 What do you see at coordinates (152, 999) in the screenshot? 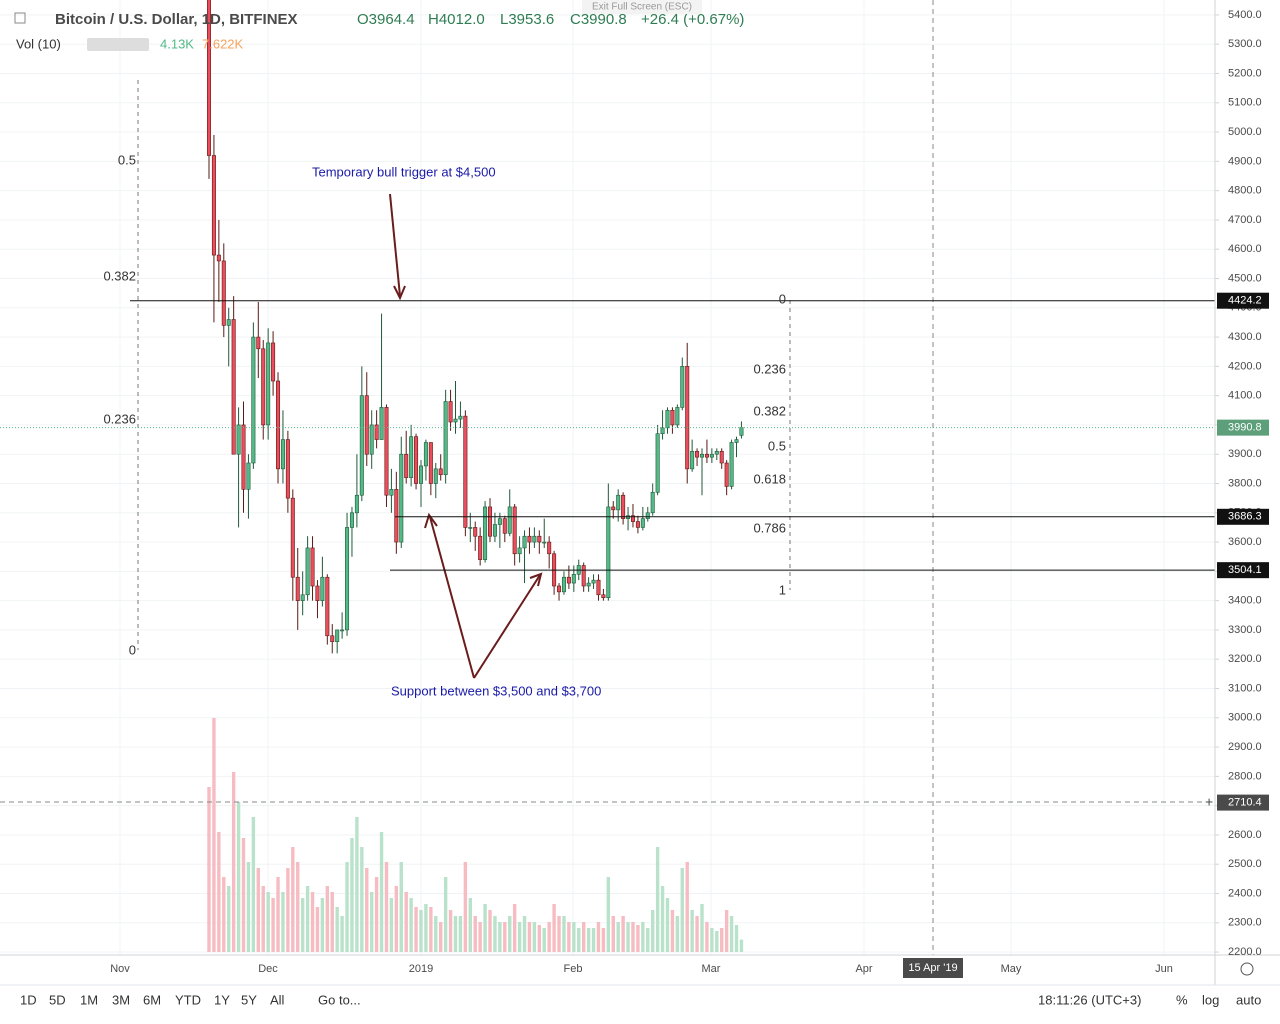
I see `range-button: 6M` at bounding box center [152, 999].